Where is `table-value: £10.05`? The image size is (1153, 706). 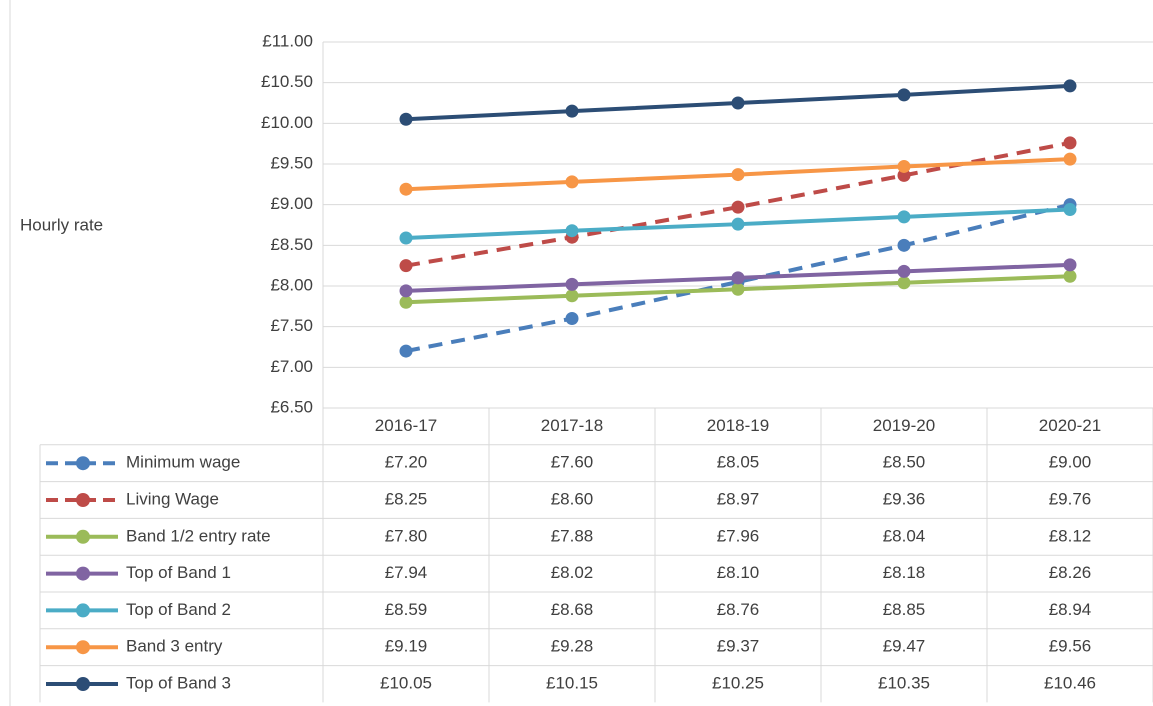 table-value: £10.05 is located at coordinates (406, 682).